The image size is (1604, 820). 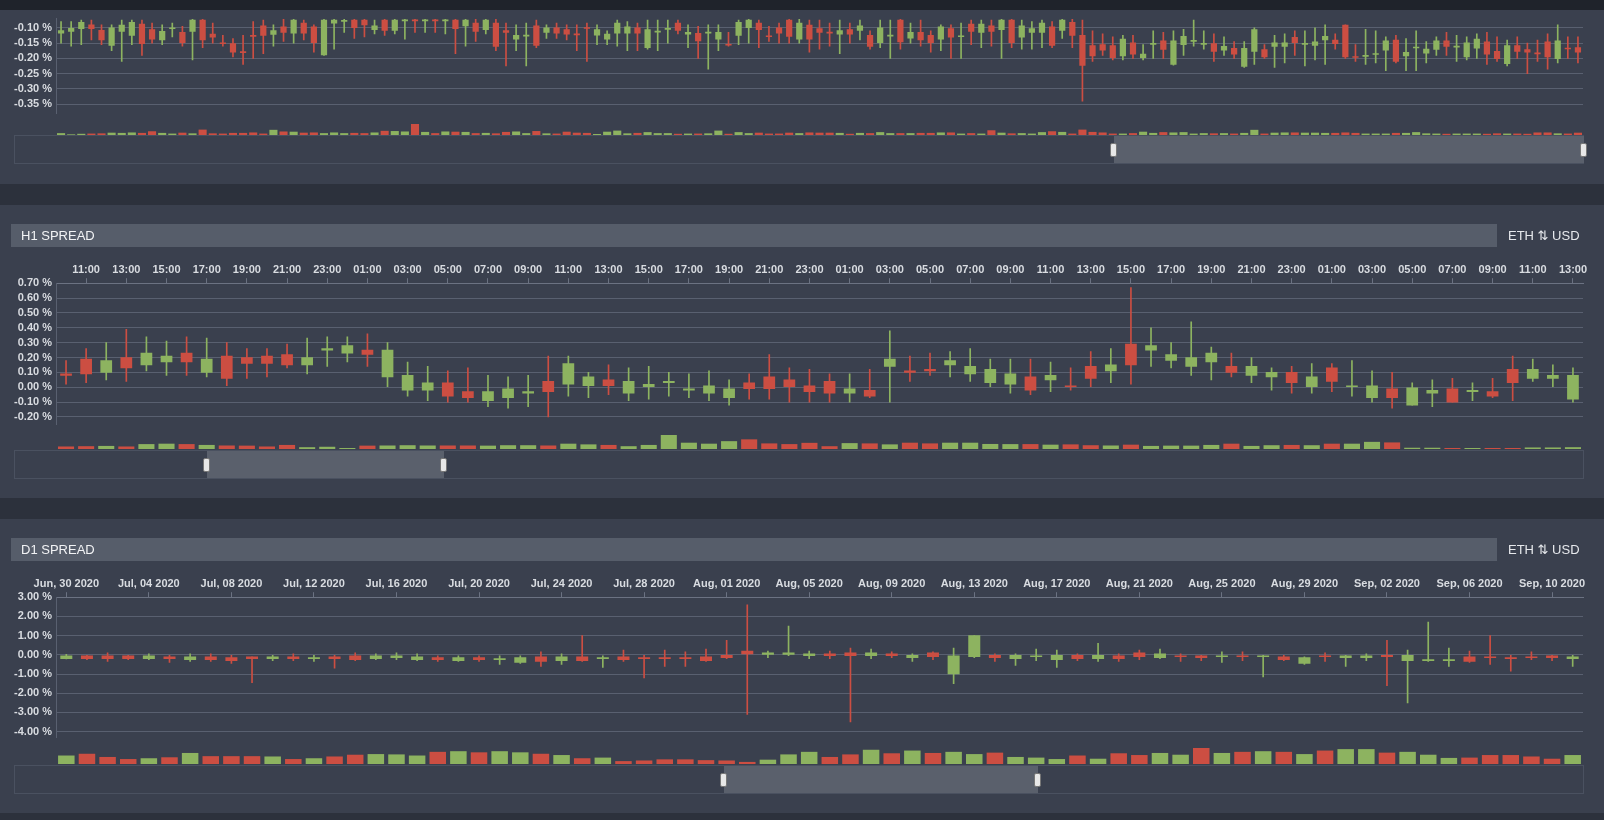 I want to click on x-tick-label: 23:00, so click(x=1291, y=268).